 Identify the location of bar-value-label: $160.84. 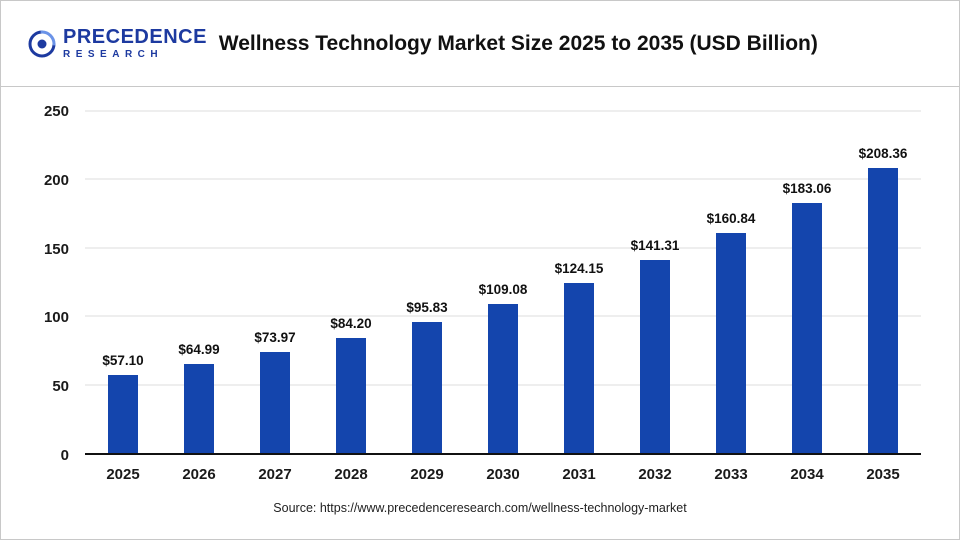
(731, 218).